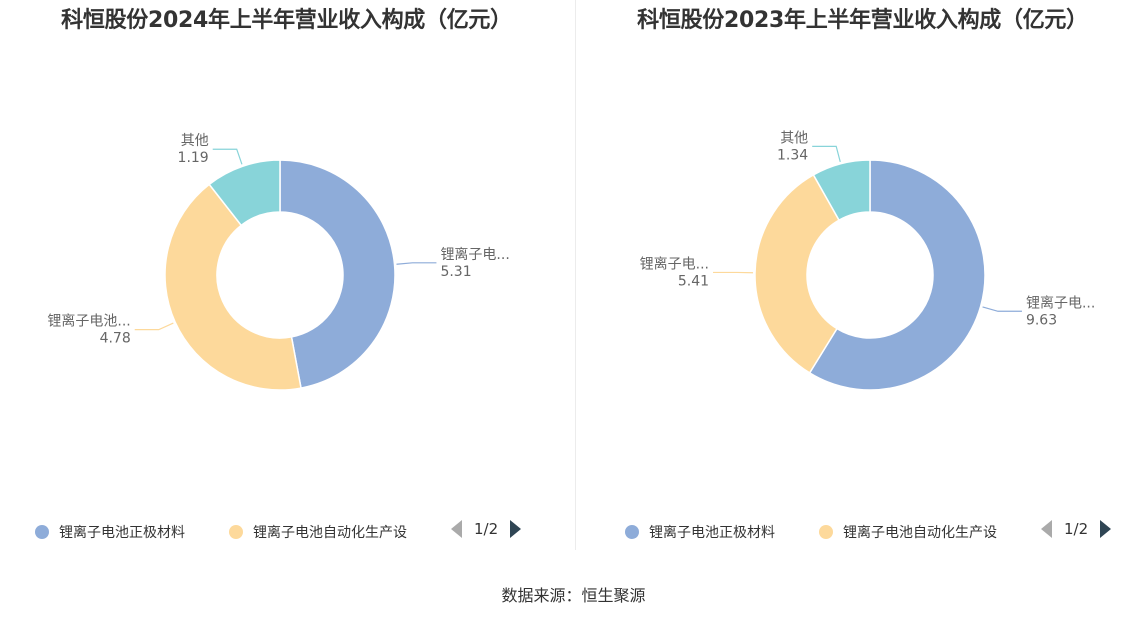 This screenshot has height=619, width=1147. Describe the element at coordinates (115, 339) in the screenshot. I see `slice-label-value: 4.78` at that location.